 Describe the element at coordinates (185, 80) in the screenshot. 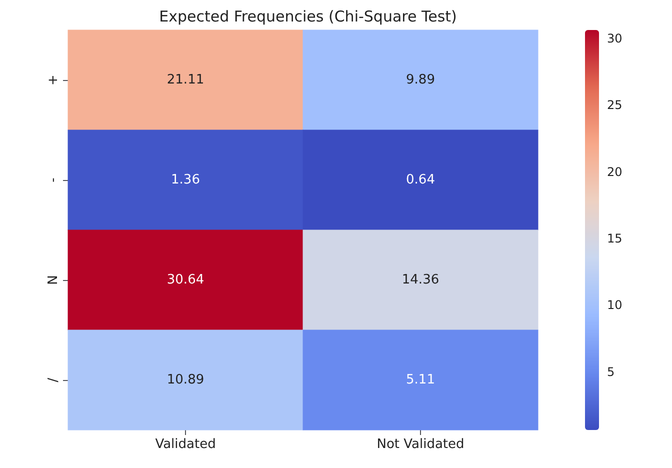

I see `data-label: 21.11` at that location.